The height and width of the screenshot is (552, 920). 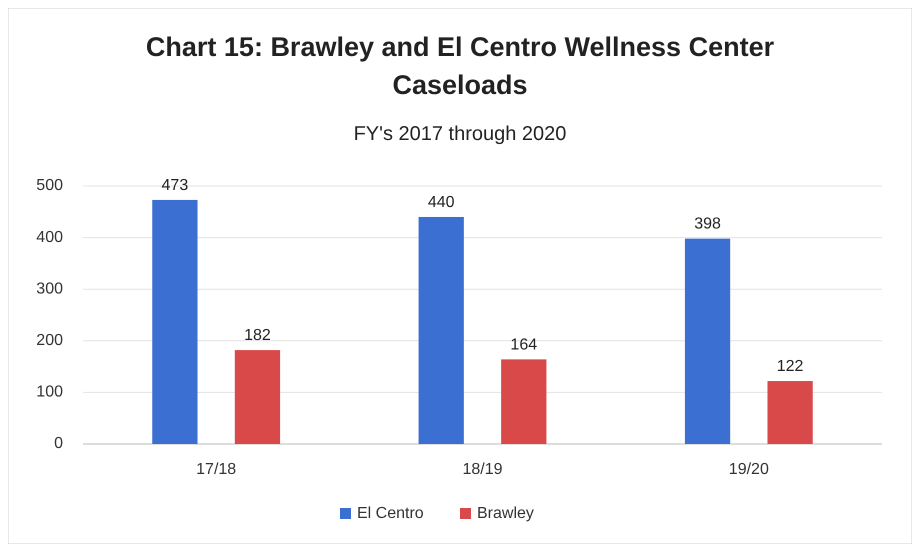 I want to click on data-label: 473, so click(x=175, y=185).